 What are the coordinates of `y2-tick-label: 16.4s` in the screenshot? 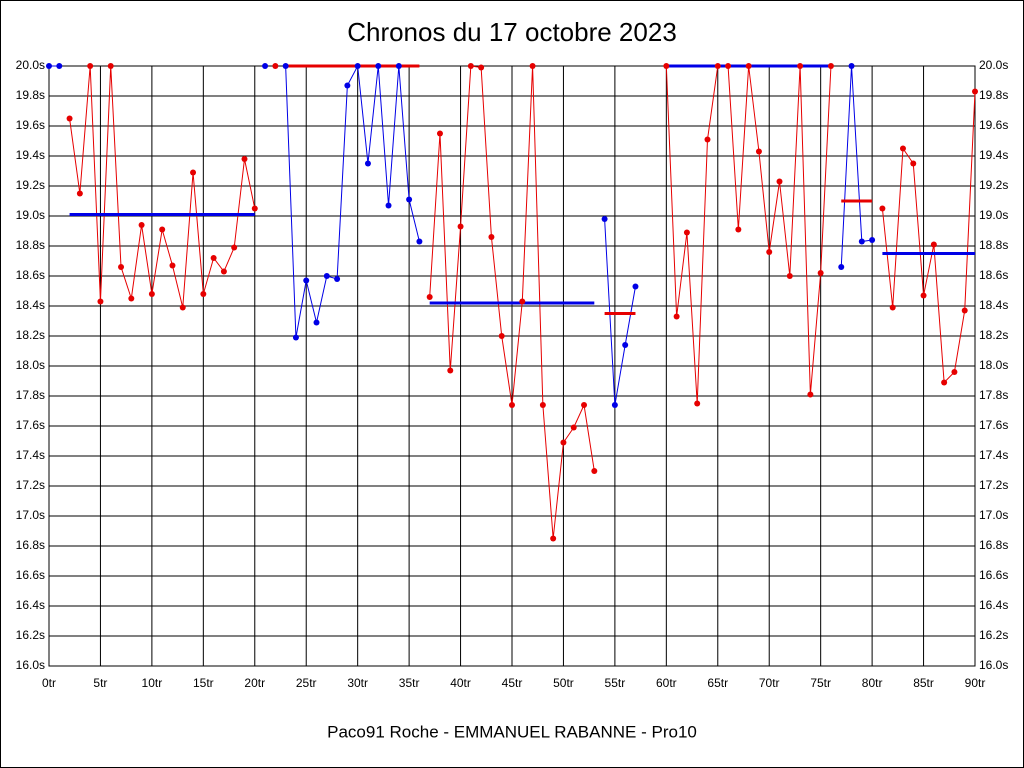 It's located at (993, 605).